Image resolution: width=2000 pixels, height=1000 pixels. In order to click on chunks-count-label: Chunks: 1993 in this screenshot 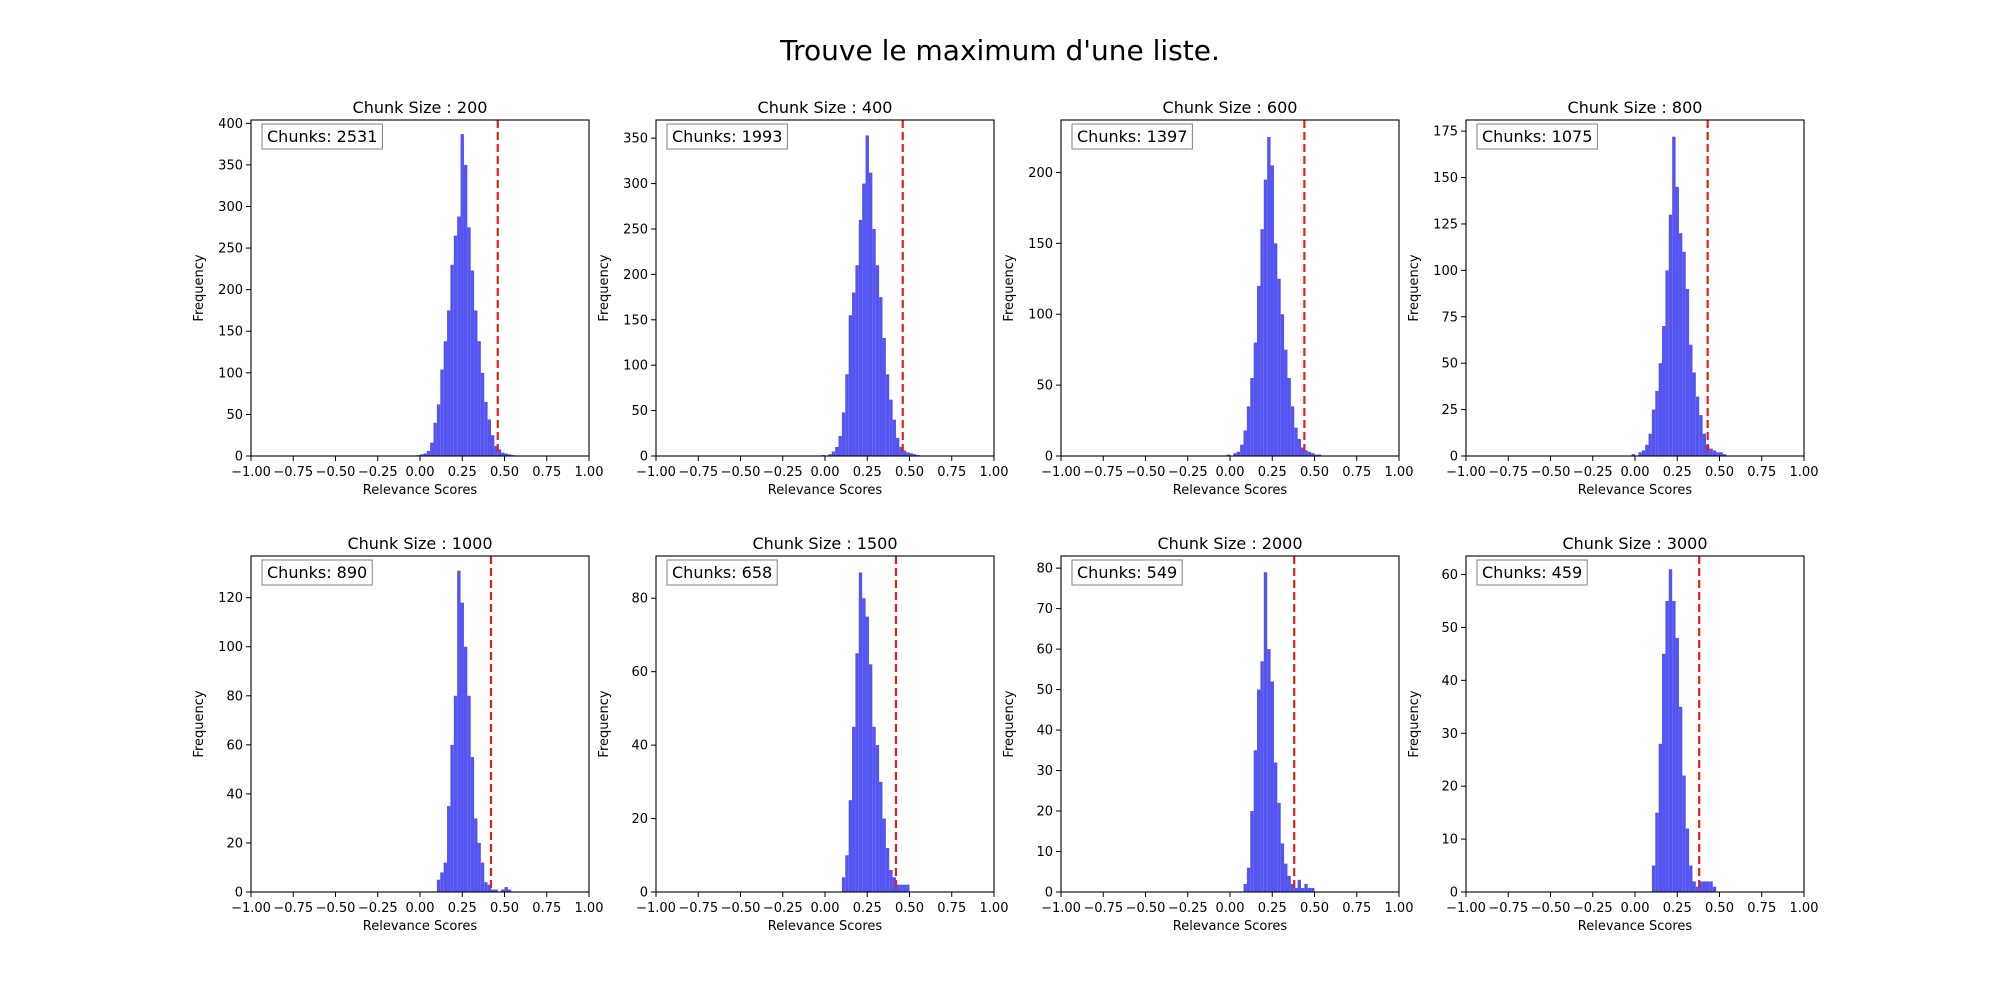, I will do `click(727, 136)`.